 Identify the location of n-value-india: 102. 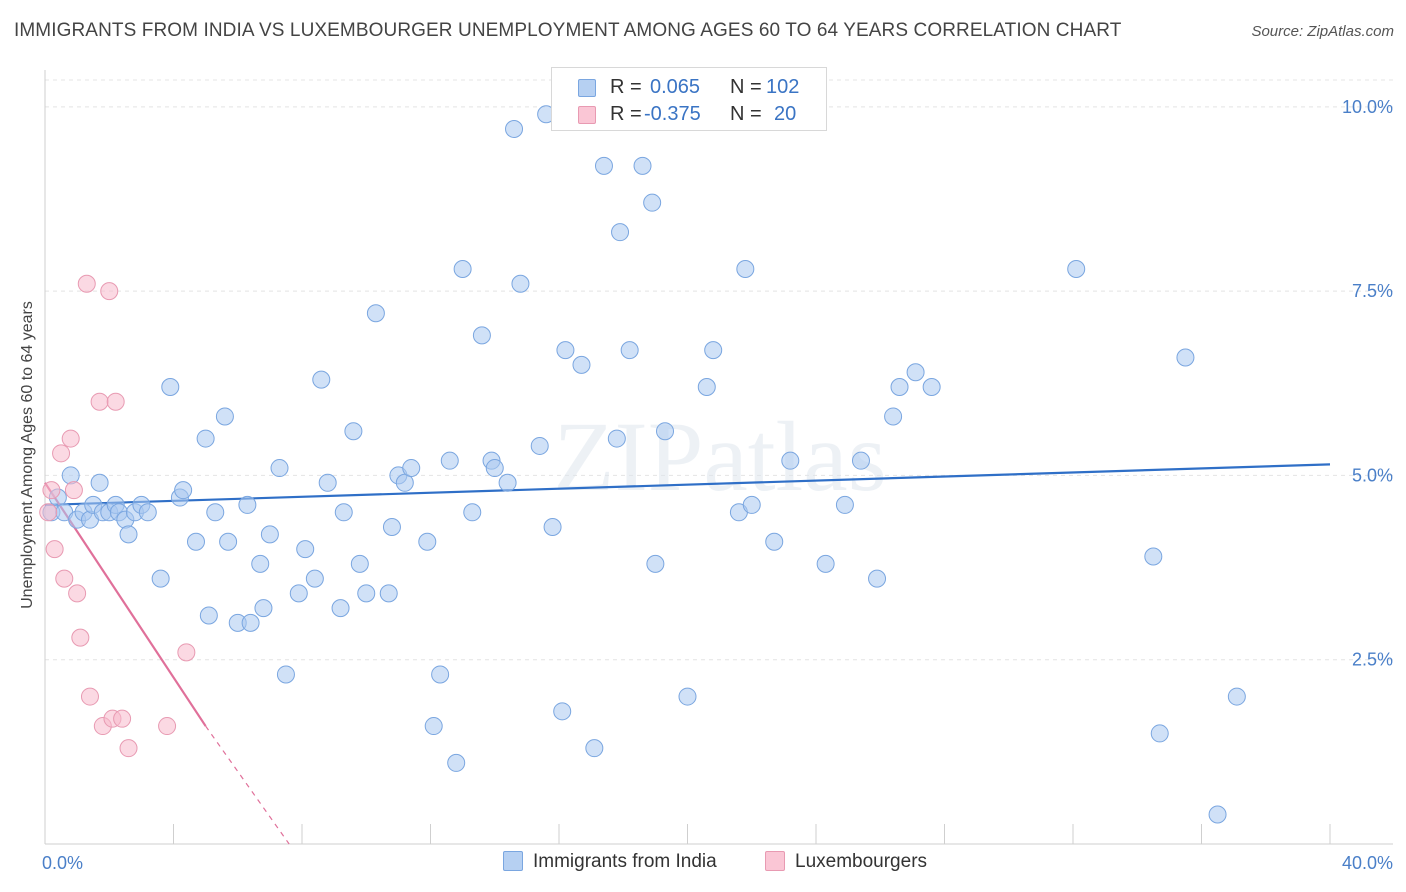
(783, 87).